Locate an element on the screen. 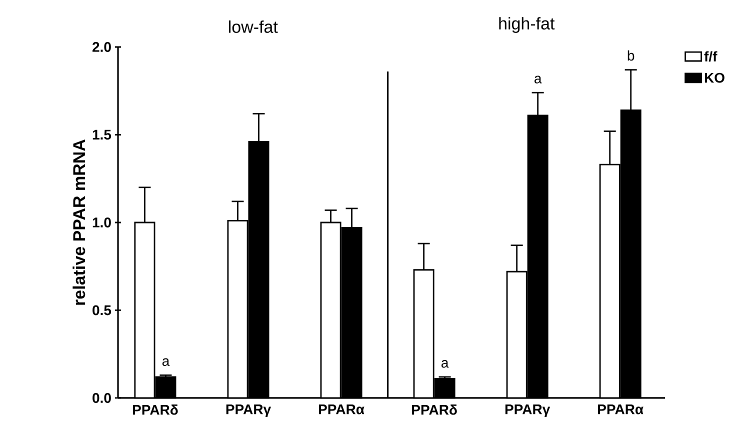 Image resolution: width=750 pixels, height=435 pixels. y-axis-title: relative PPAR mRNA is located at coordinates (79, 222).